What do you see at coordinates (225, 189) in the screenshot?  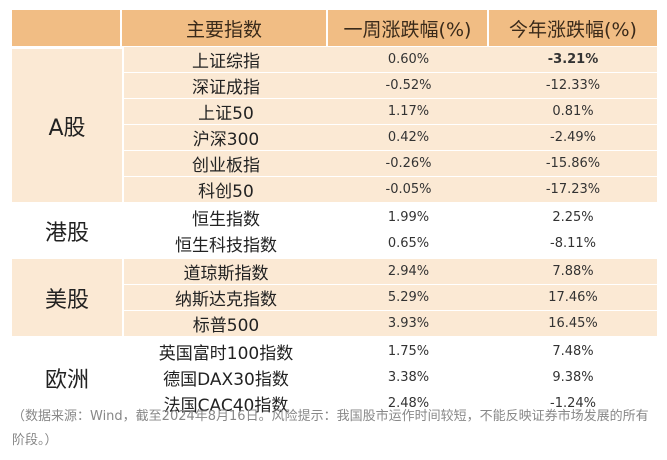 I see `index-name: 科创50` at bounding box center [225, 189].